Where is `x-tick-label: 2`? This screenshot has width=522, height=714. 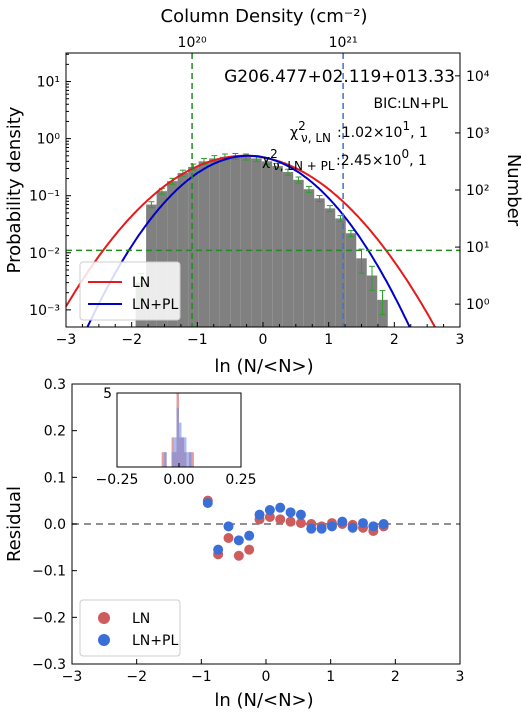 x-tick-label: 2 is located at coordinates (395, 677).